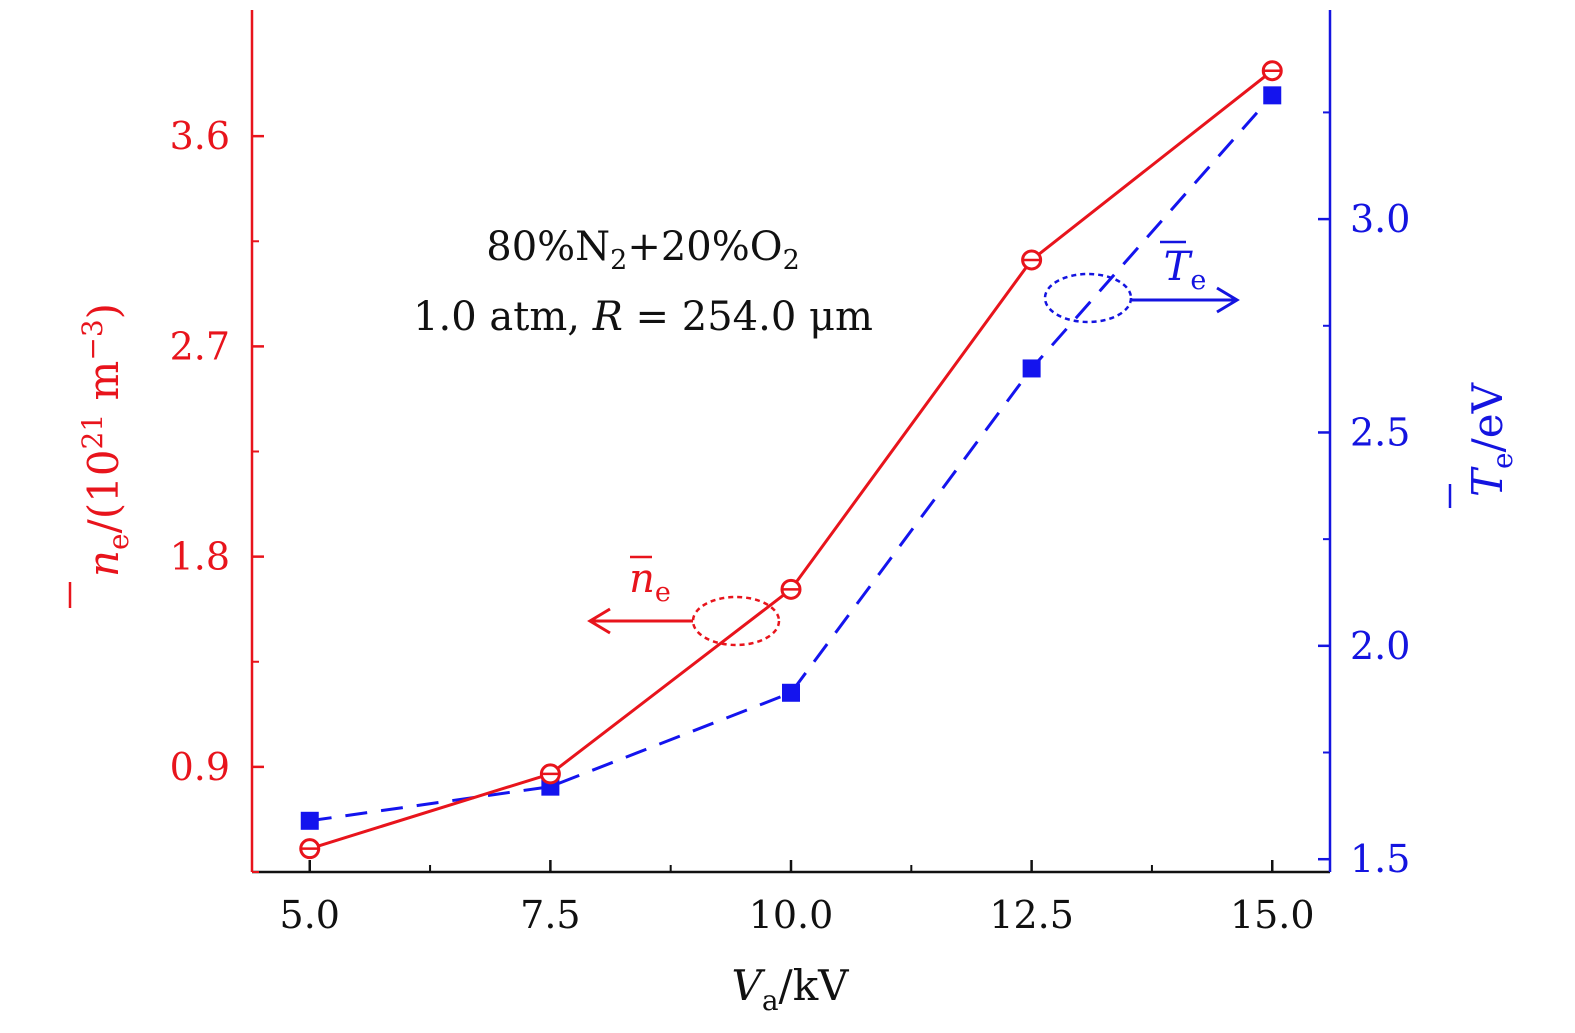 Image resolution: width=1575 pixels, height=1033 pixels. What do you see at coordinates (618, 260) in the screenshot?
I see `gas-sub-1: 2` at bounding box center [618, 260].